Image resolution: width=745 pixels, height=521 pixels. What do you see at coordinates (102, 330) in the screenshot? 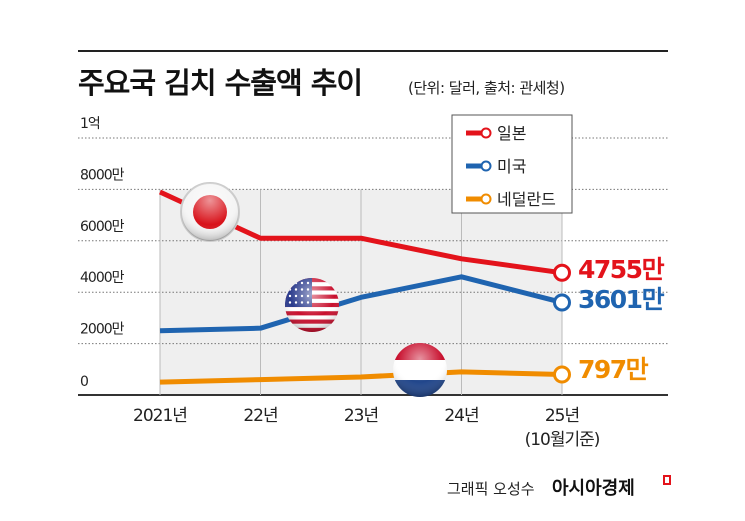
I see `y-tick-label: 2000만` at bounding box center [102, 330].